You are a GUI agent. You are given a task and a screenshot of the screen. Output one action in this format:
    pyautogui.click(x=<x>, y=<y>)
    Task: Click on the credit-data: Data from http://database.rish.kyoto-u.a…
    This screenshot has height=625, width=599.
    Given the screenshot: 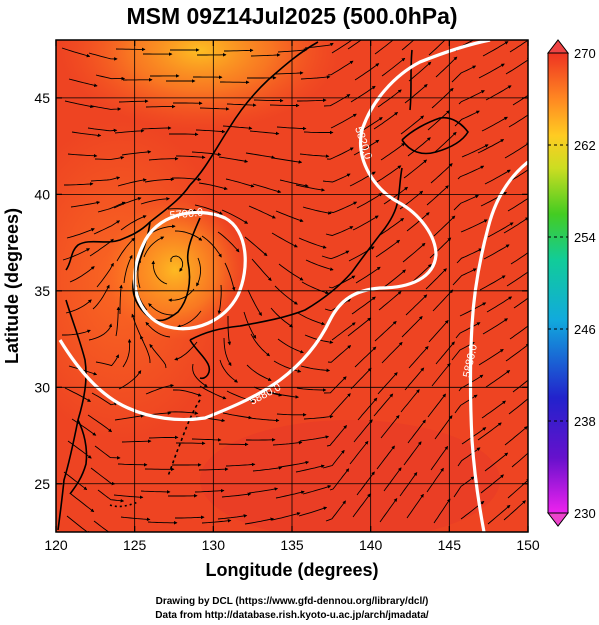 What is the action you would take?
    pyautogui.click(x=292, y=615)
    